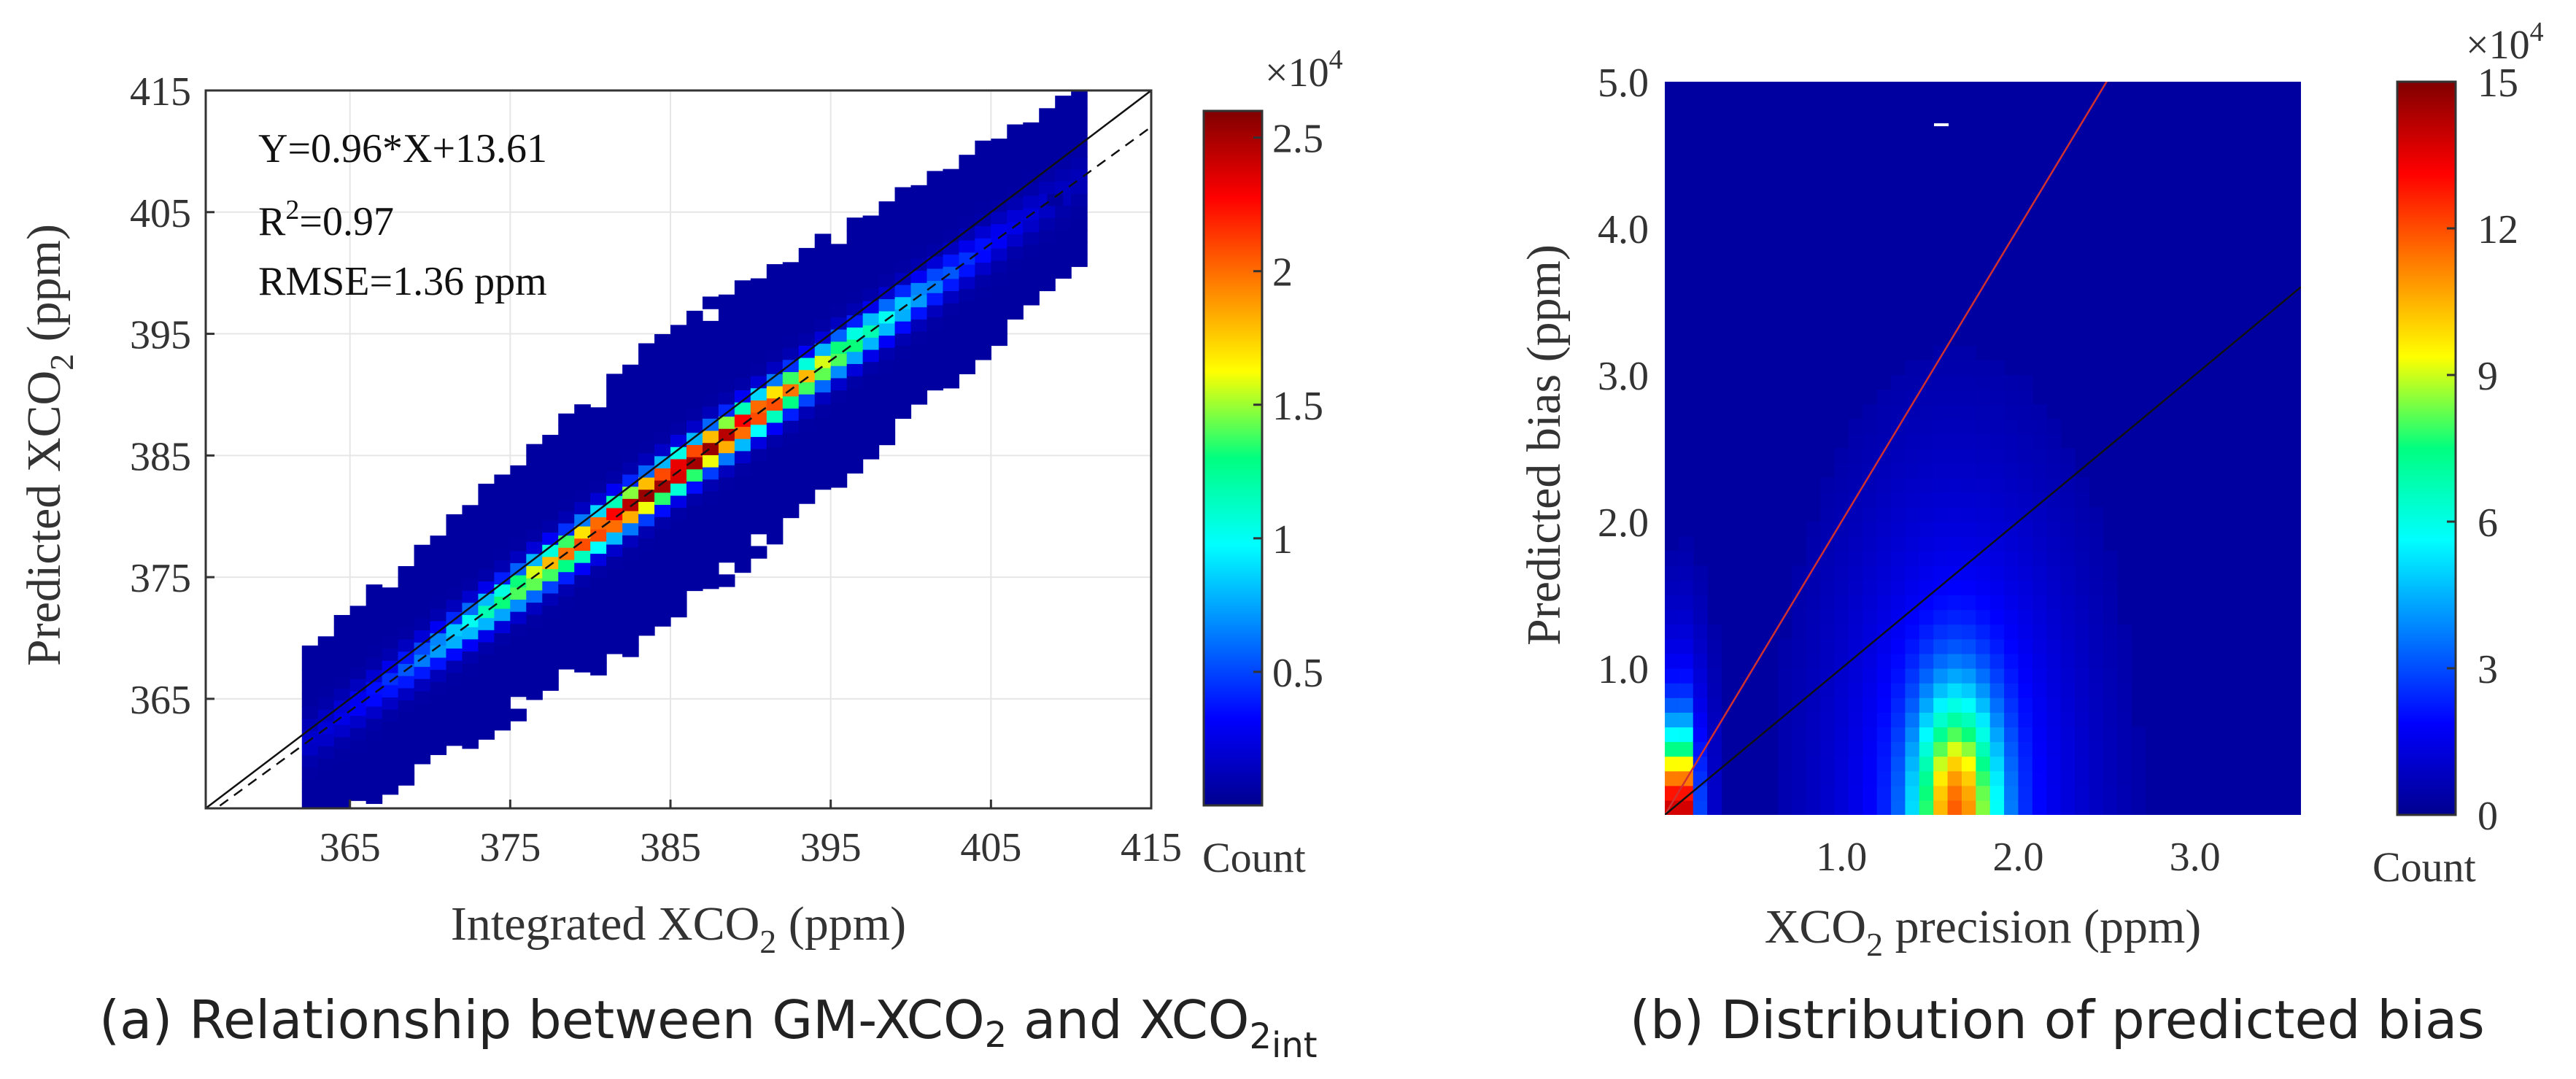  What do you see at coordinates (2488, 669) in the screenshot?
I see `cb-tick-label: 3` at bounding box center [2488, 669].